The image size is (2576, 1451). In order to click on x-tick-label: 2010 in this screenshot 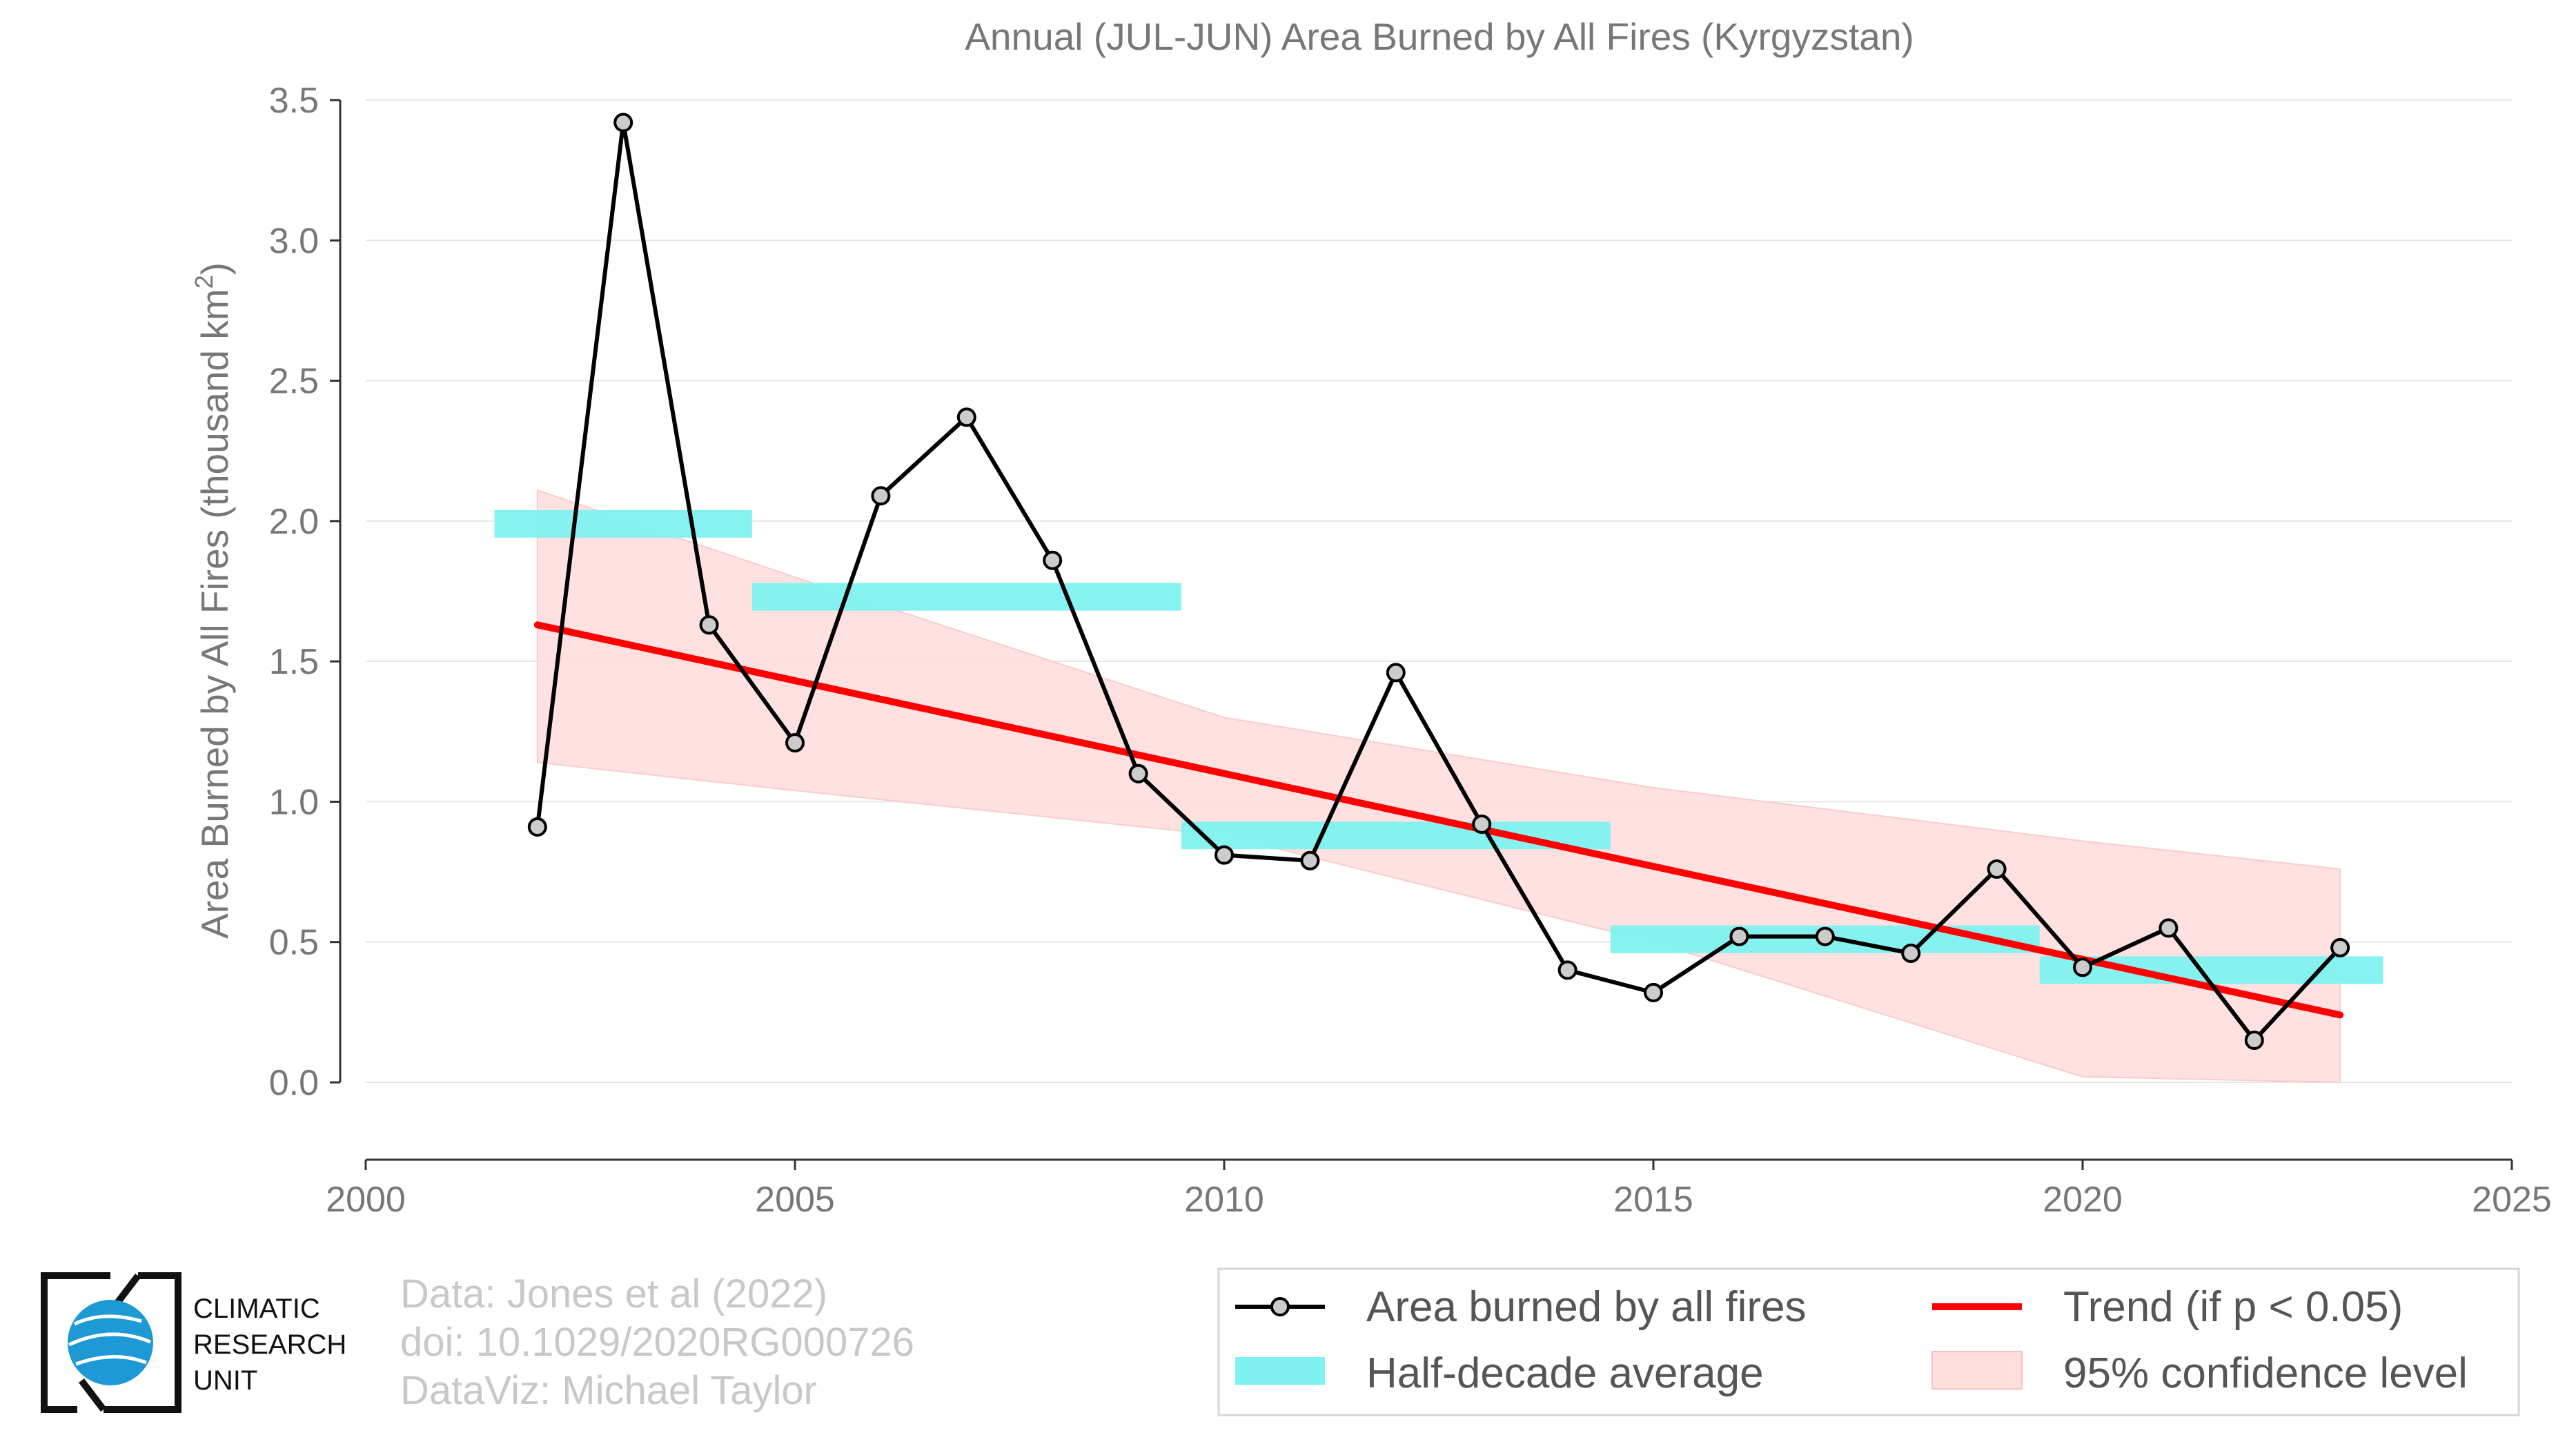, I will do `click(1224, 1200)`.